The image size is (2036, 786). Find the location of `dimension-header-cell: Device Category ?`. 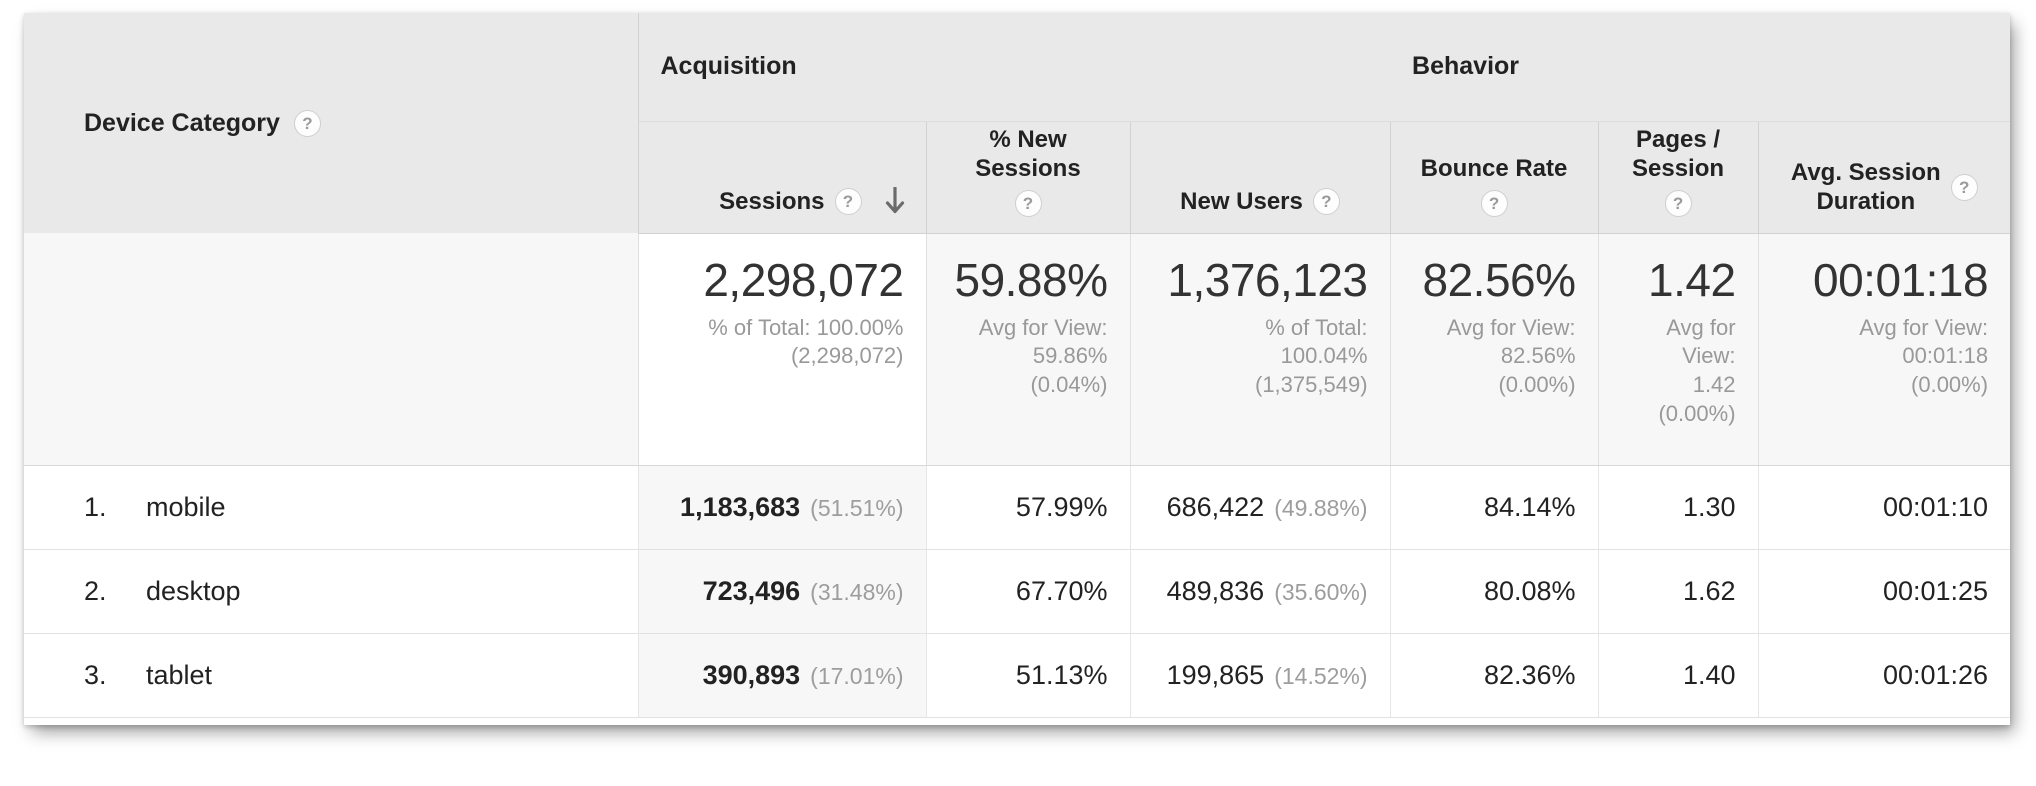

dimension-header-cell: Device Category ? is located at coordinates (331, 123).